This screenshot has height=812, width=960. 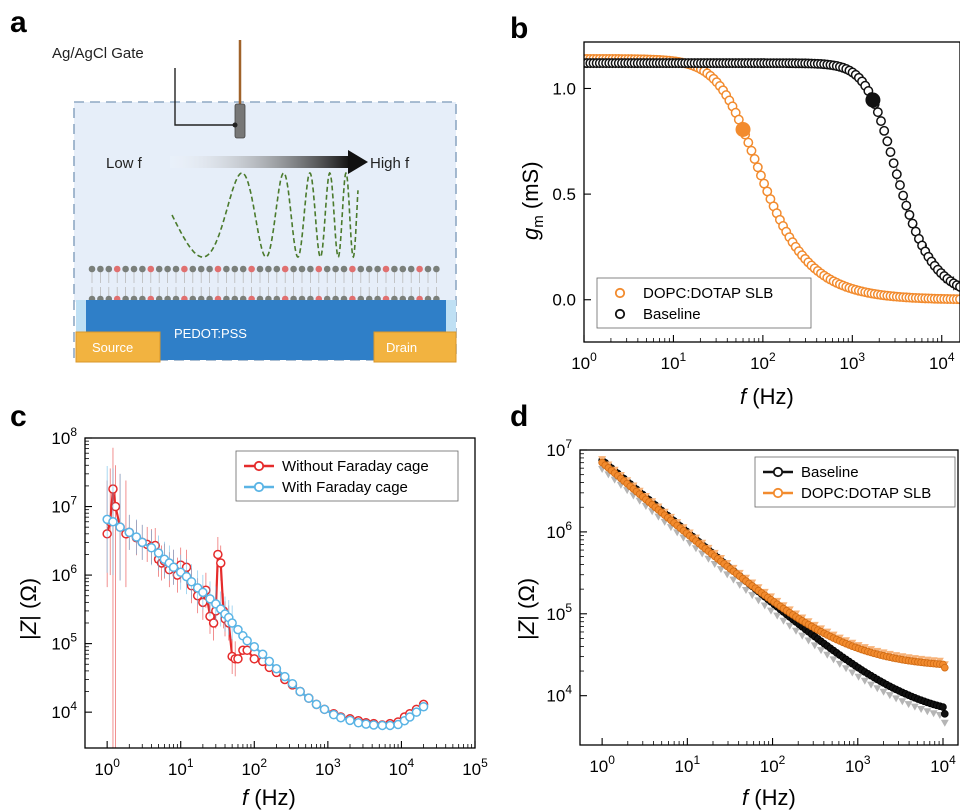 I want to click on x-tick-label: 10³, so click(x=328, y=767).